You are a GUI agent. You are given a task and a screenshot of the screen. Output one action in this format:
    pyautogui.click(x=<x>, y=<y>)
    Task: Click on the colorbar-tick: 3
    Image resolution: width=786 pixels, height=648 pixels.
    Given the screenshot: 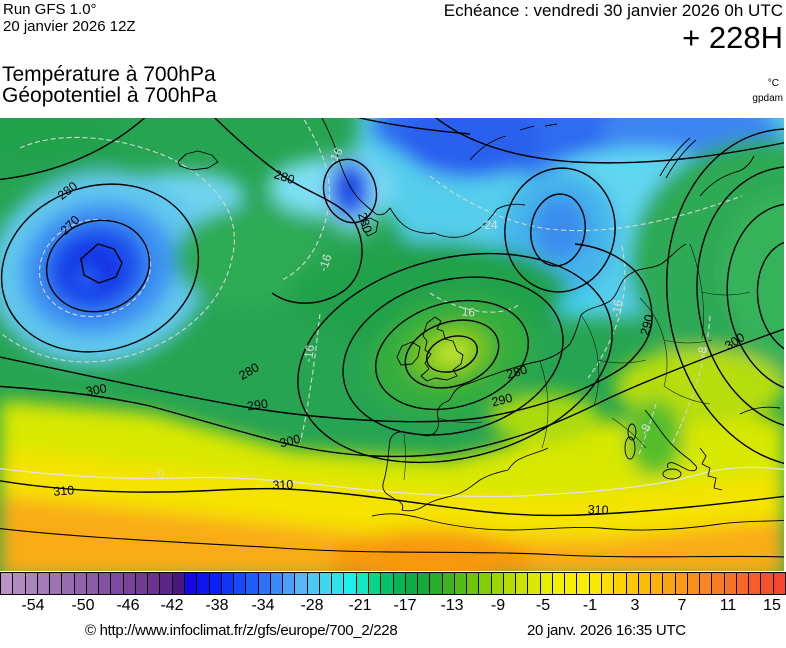 What is the action you would take?
    pyautogui.click(x=635, y=605)
    